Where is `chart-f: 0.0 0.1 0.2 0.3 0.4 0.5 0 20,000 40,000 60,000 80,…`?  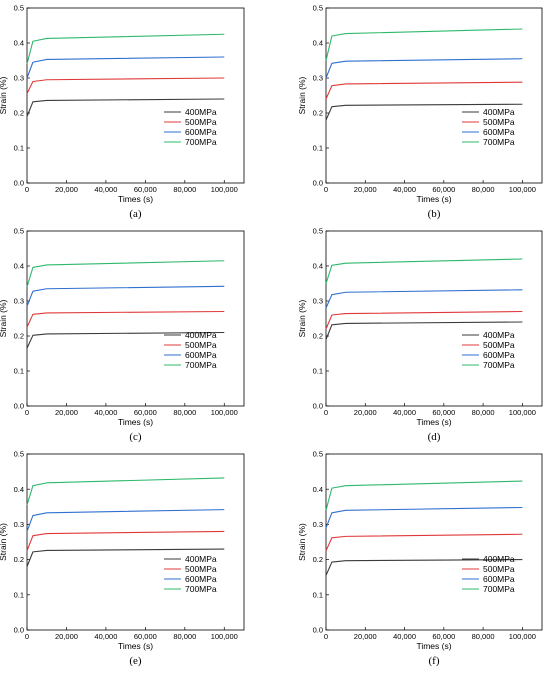
chart-f: 0.0 0.1 0.2 0.3 0.4 0.5 0 20,000 40,000 60,000 80,… is located at coordinates (420, 558).